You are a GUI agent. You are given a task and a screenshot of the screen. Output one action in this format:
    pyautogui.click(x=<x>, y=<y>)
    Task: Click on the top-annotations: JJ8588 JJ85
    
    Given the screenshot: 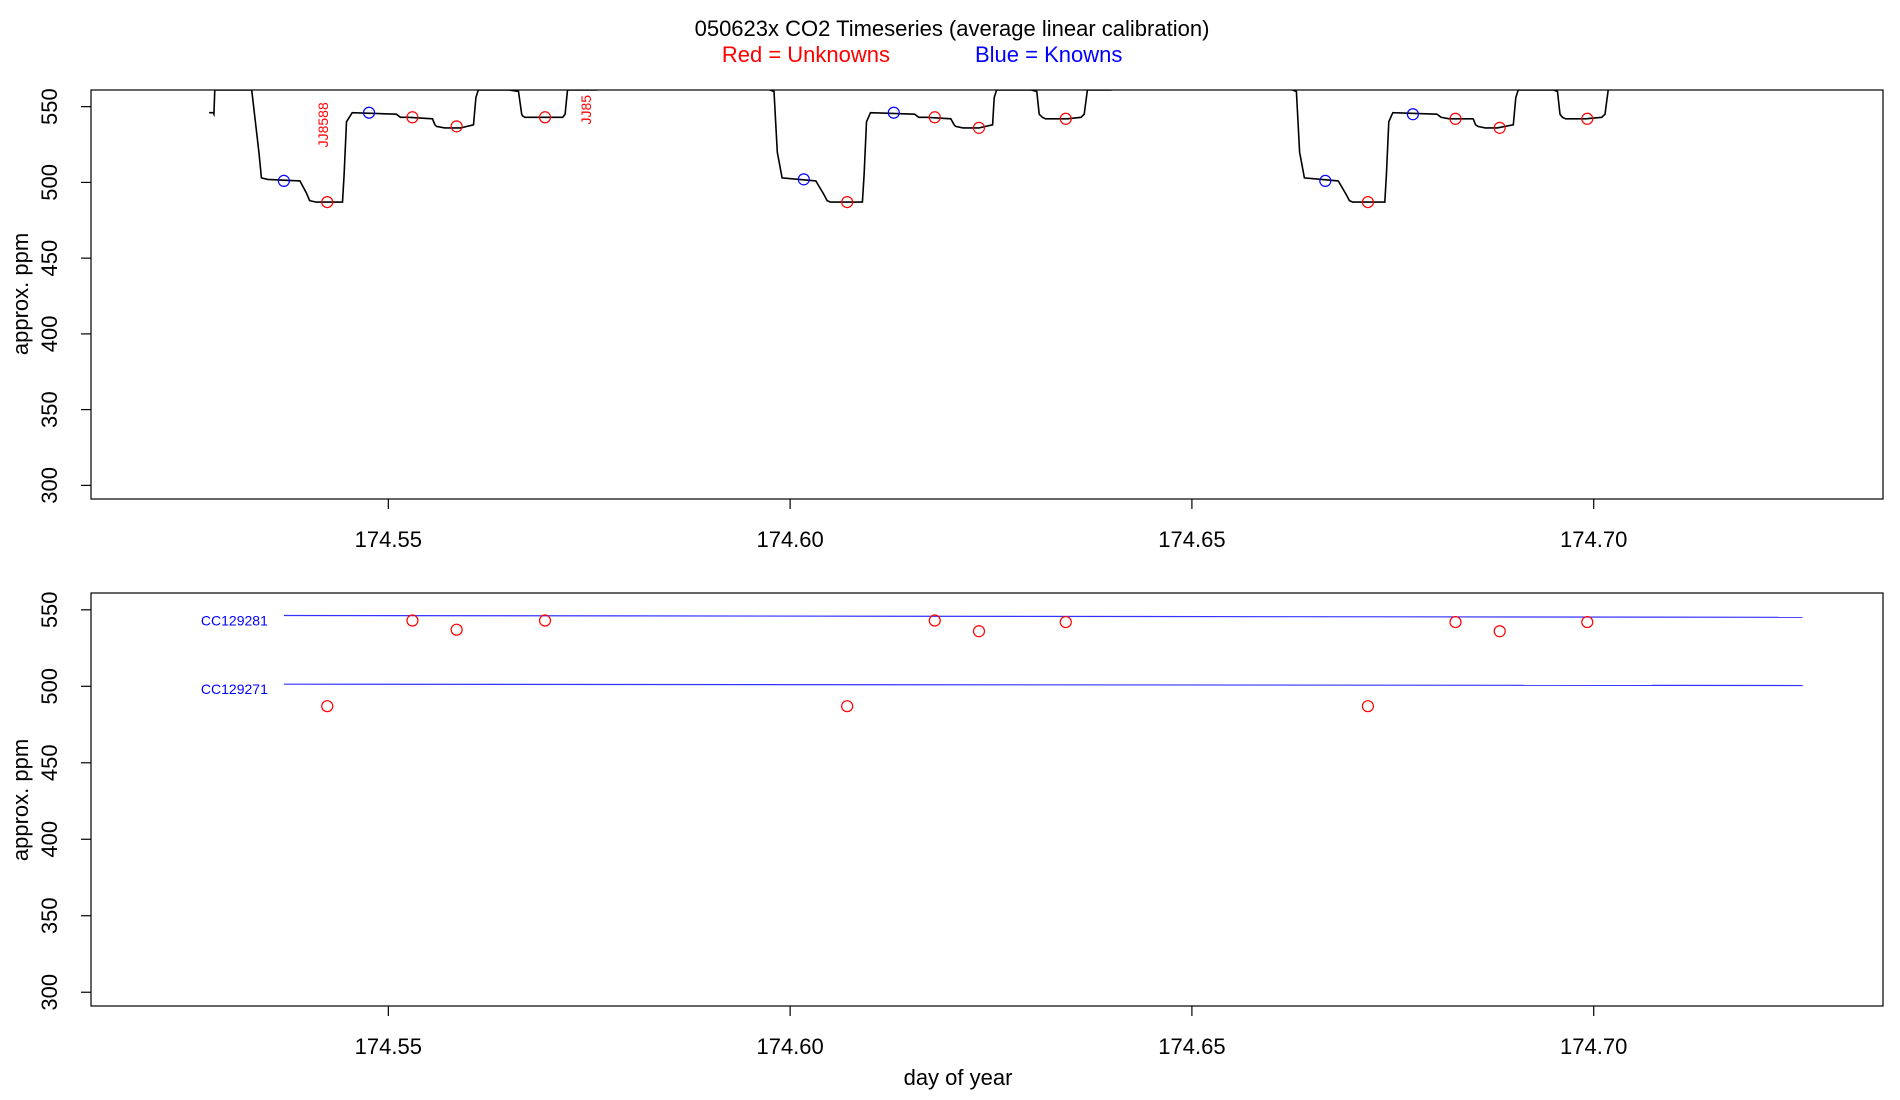 What is the action you would take?
    pyautogui.click(x=454, y=121)
    